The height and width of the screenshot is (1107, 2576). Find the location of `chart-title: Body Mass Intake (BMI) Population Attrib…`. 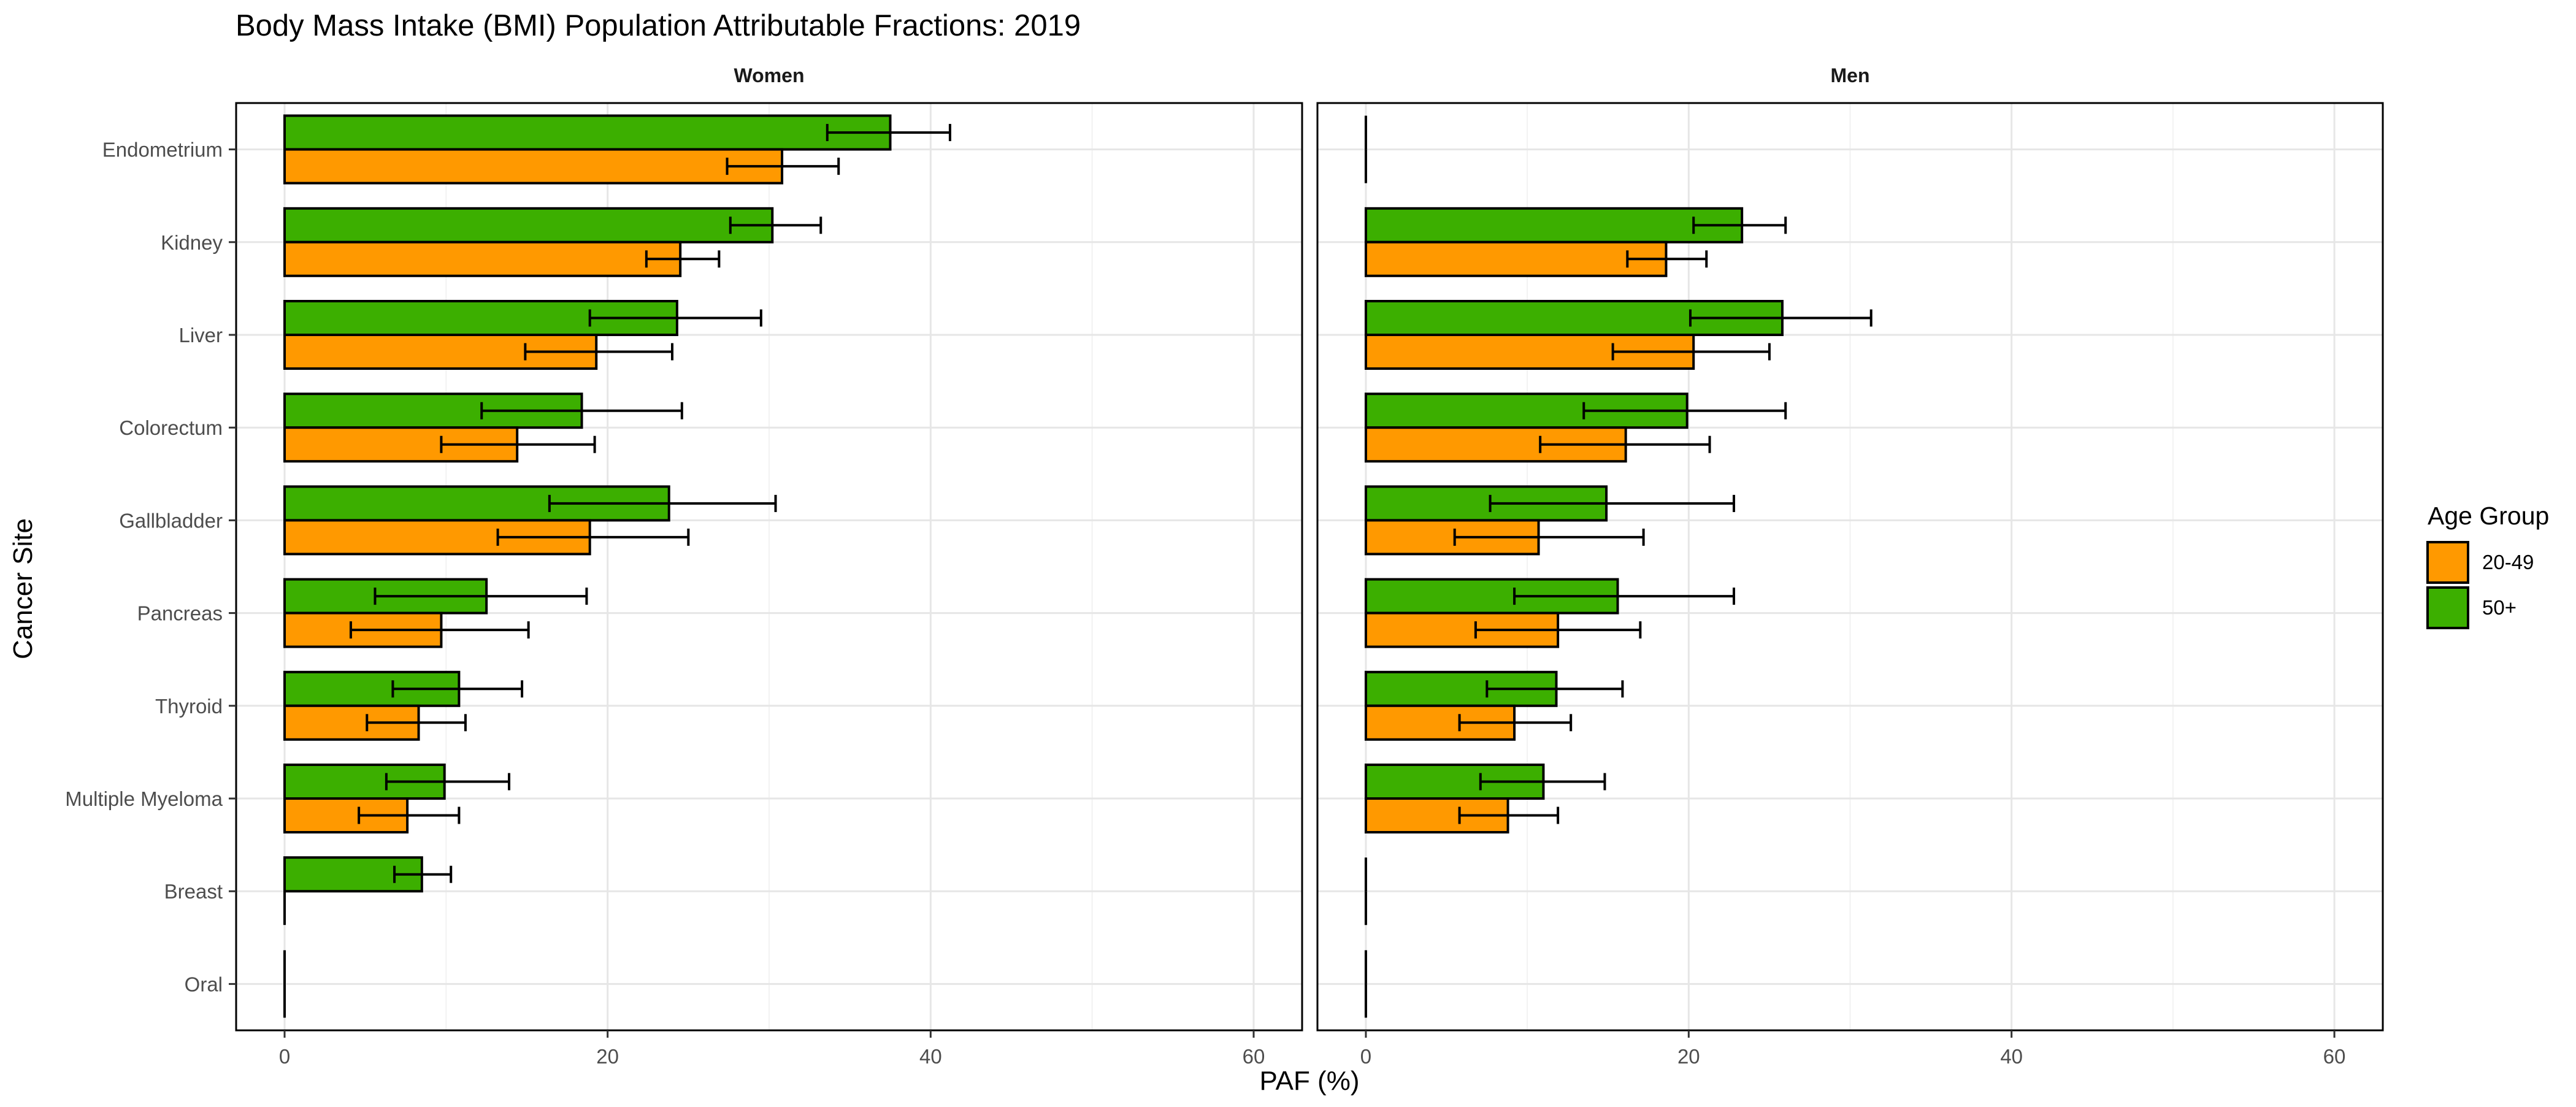

chart-title: Body Mass Intake (BMI) Population Attrib… is located at coordinates (658, 25).